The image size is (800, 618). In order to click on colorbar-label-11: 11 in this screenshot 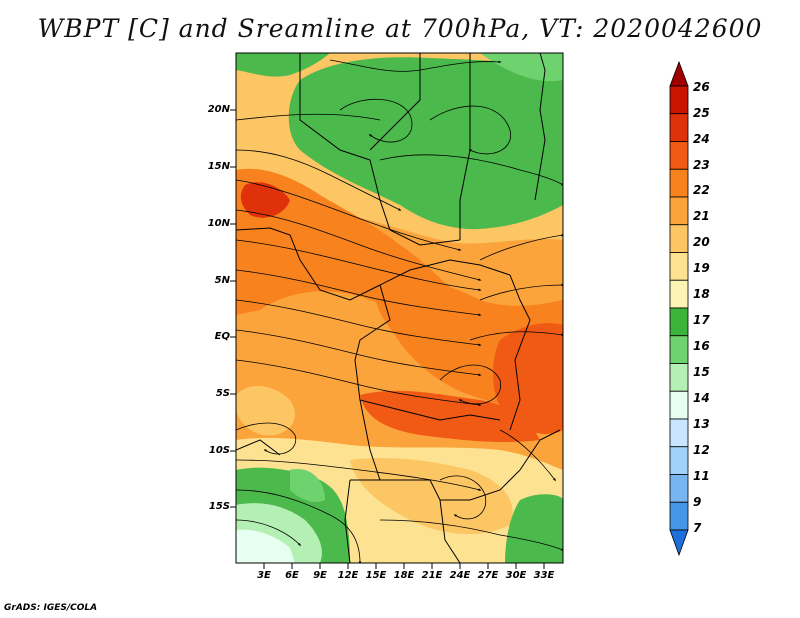, I will do `click(701, 476)`.